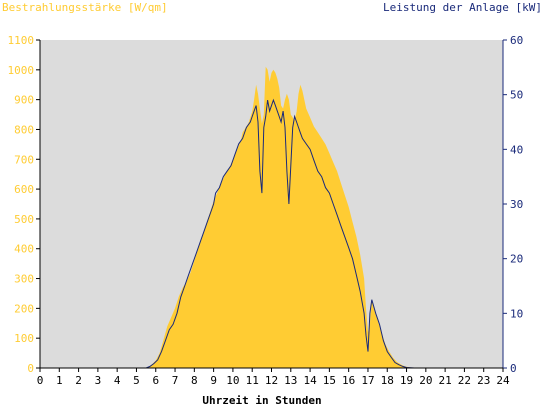 This screenshot has height=408, width=544. What do you see at coordinates (24, 308) in the screenshot?
I see `left-tick-label: 200` at bounding box center [24, 308].